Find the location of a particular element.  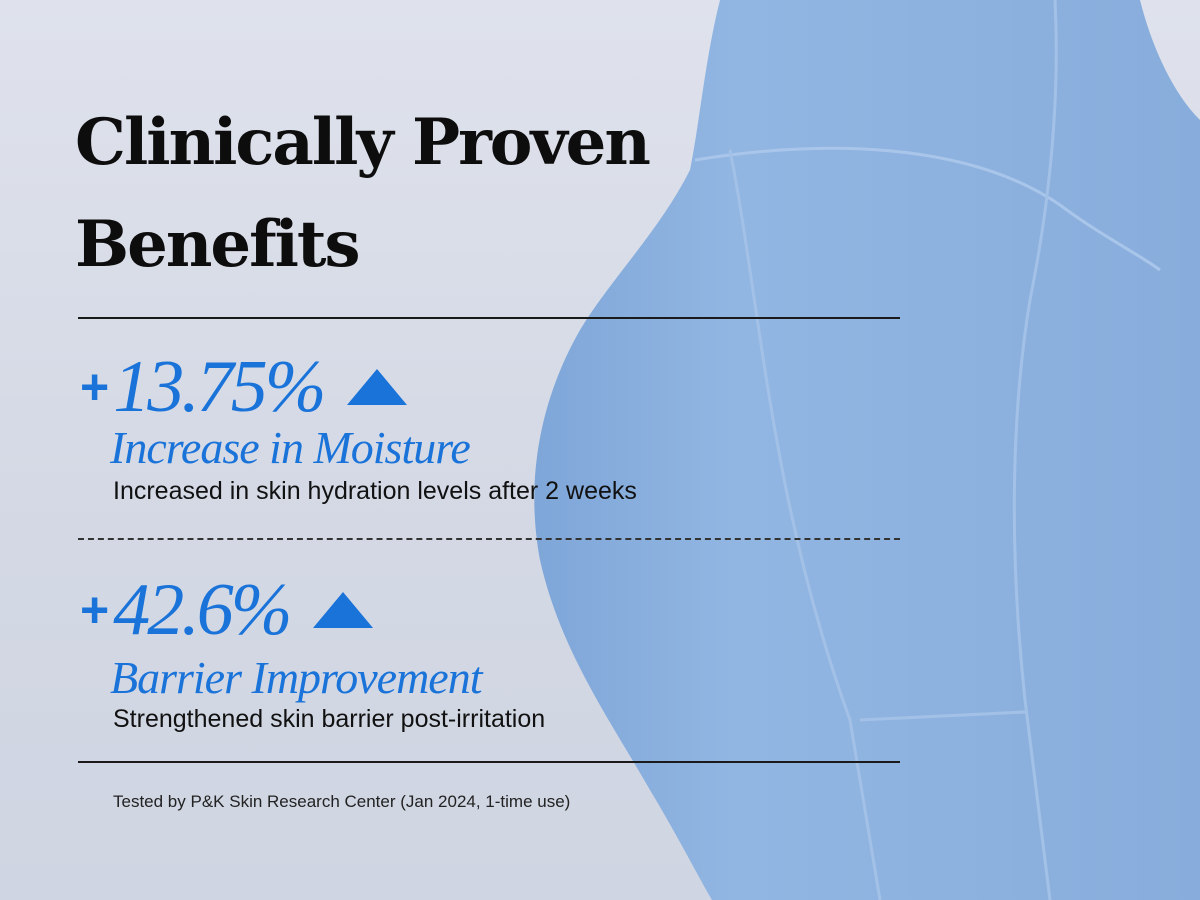

stat-number: 42.6% is located at coordinates (202, 610).